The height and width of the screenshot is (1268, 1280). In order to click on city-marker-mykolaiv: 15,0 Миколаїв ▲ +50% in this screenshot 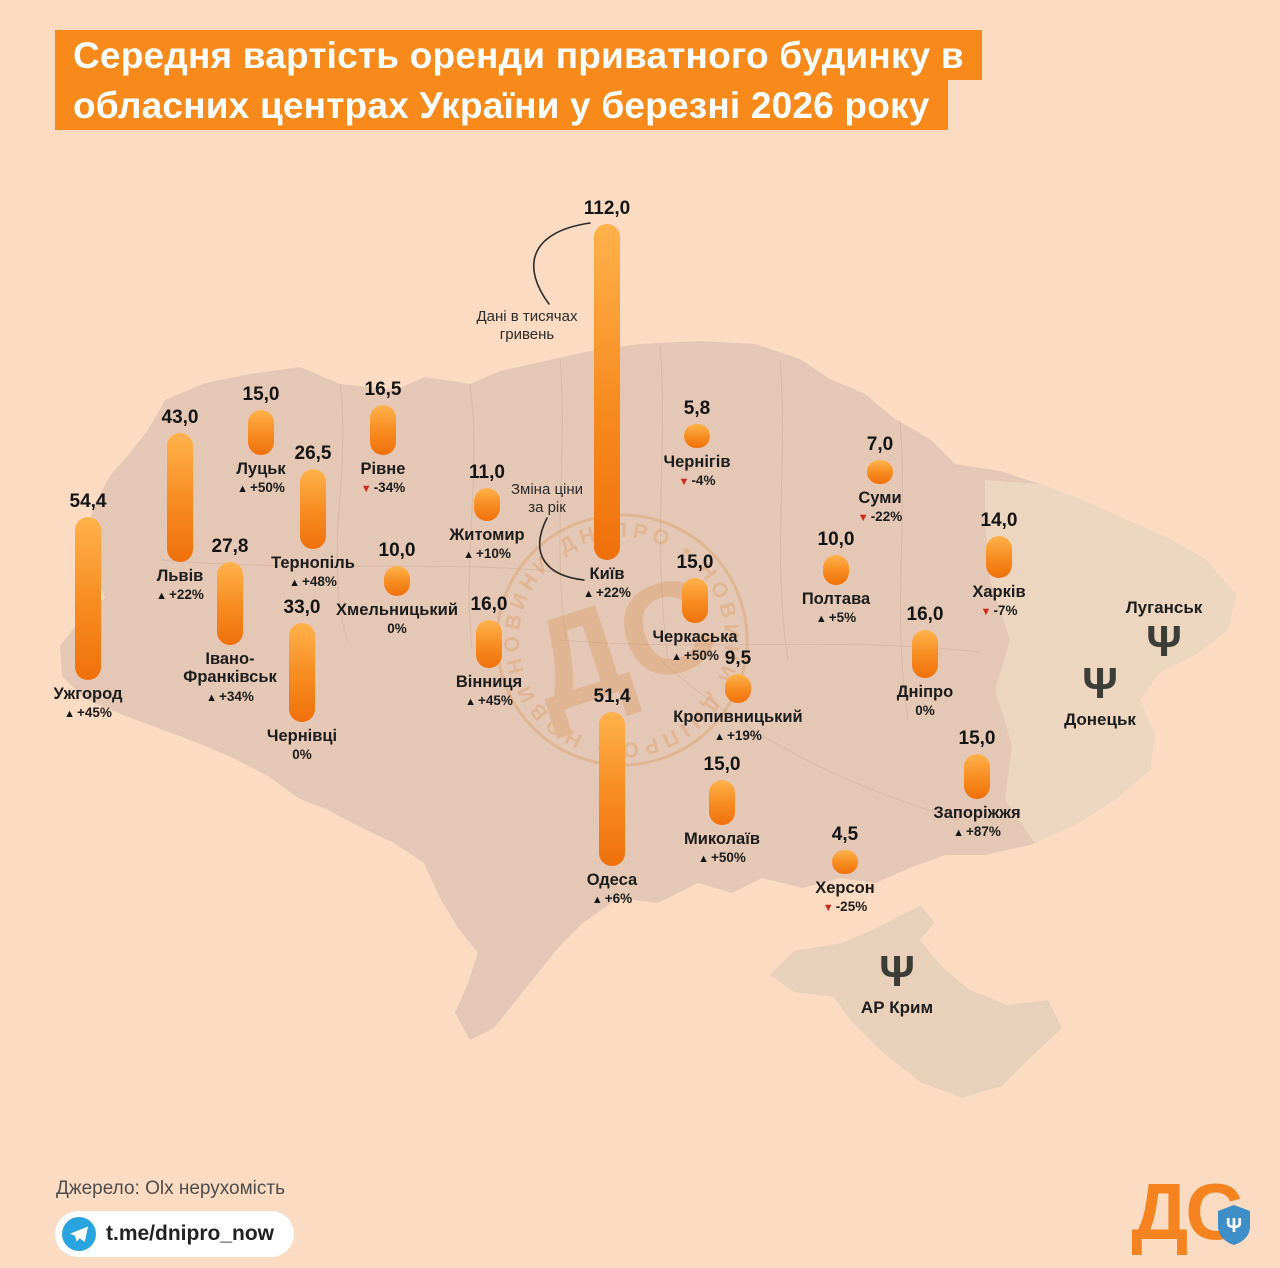, I will do `click(722, 809)`.